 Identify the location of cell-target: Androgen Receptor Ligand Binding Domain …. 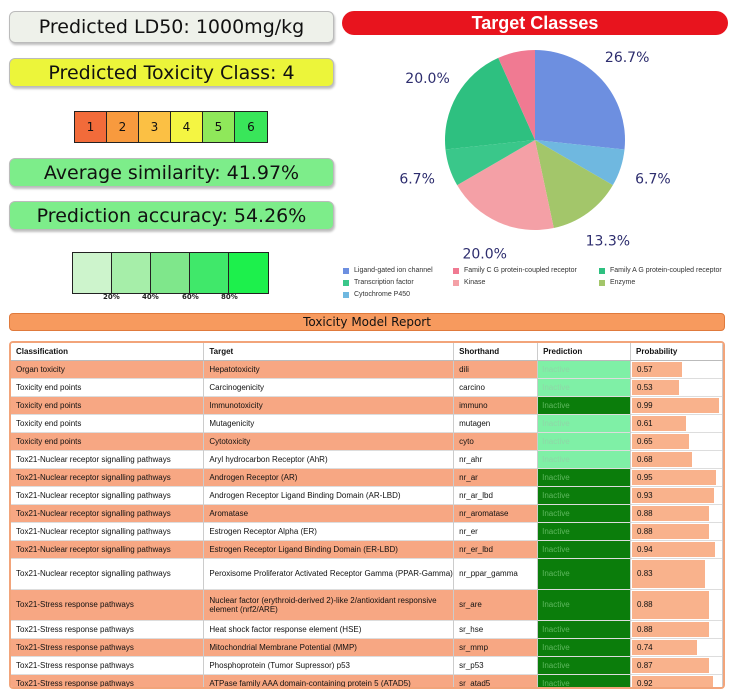
(329, 494).